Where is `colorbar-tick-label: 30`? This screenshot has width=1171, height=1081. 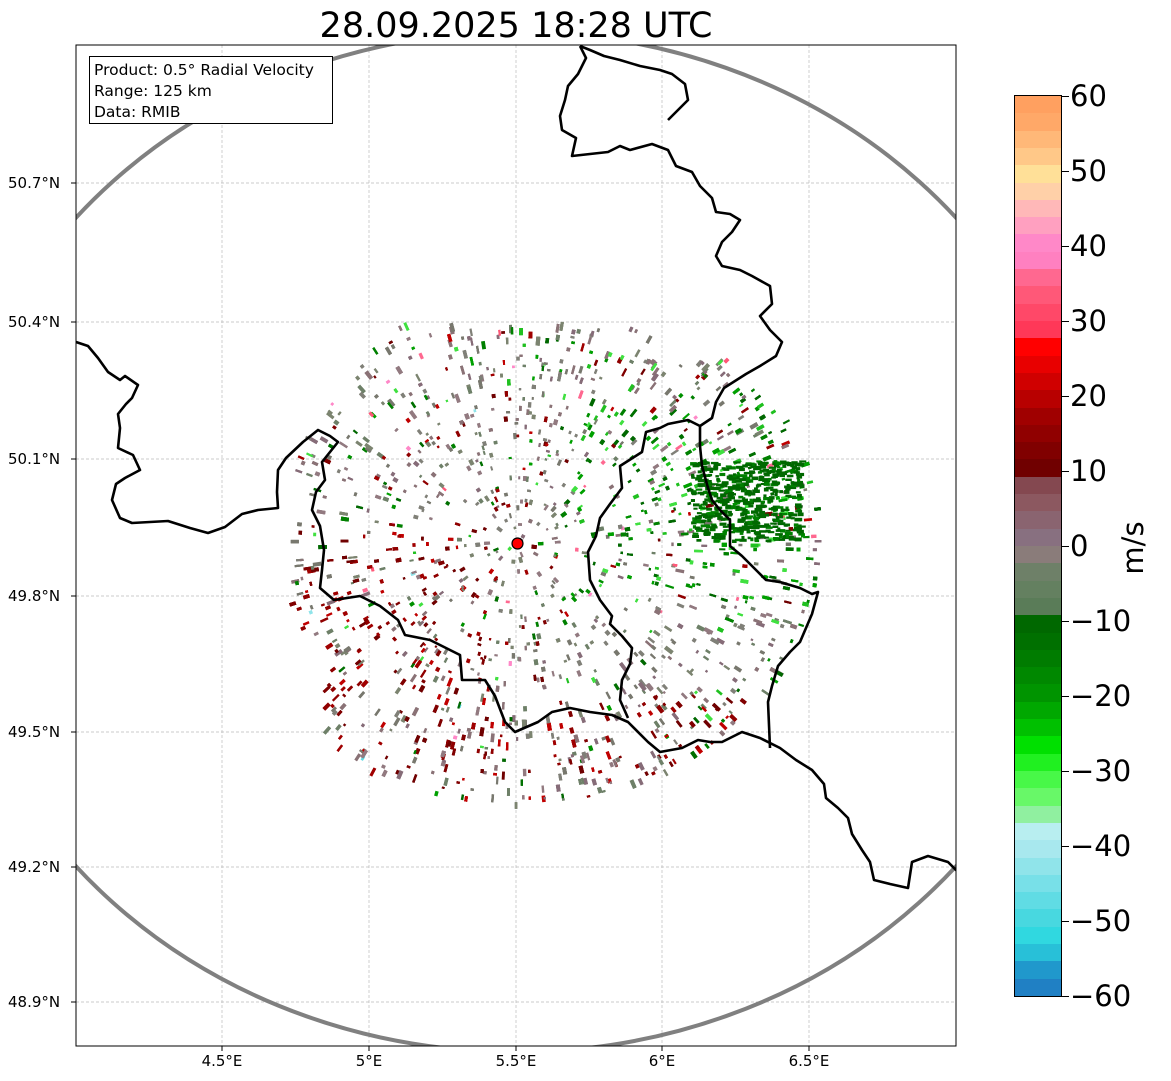 colorbar-tick-label: 30 is located at coordinates (1088, 321).